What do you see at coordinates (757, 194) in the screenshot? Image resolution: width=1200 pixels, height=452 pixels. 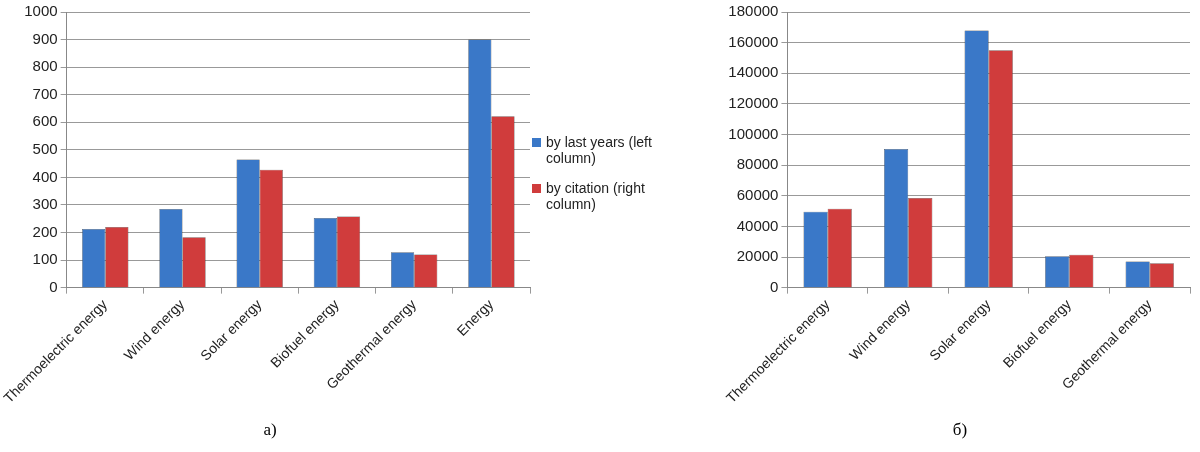 I see `y-tick-label: 60000` at bounding box center [757, 194].